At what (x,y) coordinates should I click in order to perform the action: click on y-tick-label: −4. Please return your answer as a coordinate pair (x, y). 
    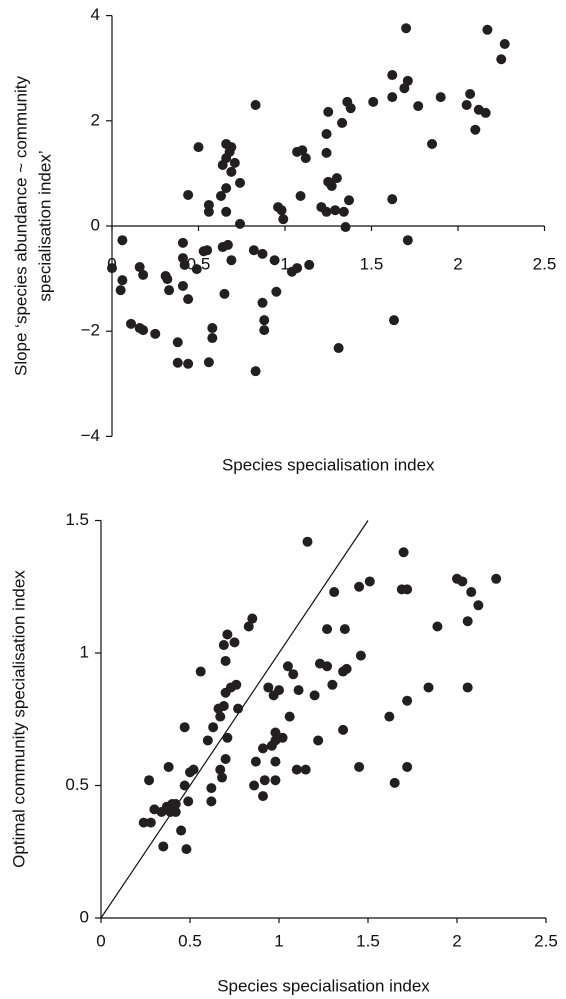
    Looking at the image, I should click on (90, 435).